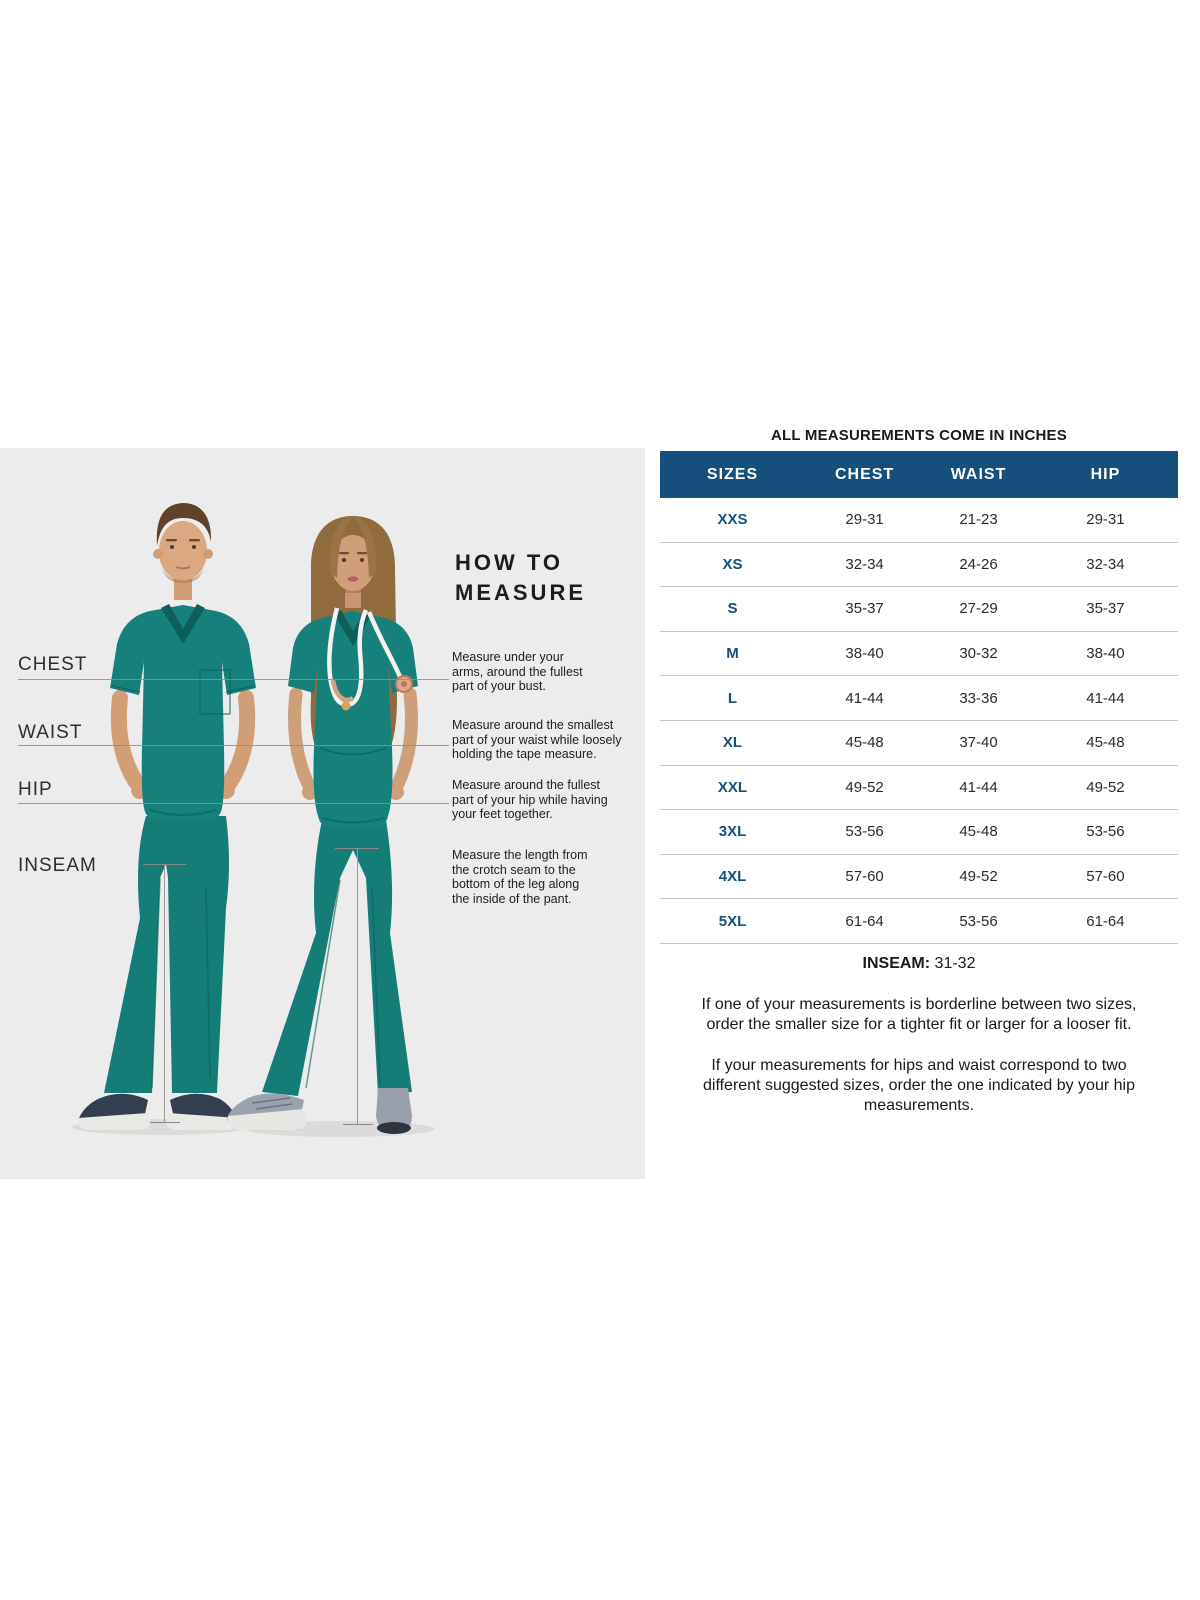  I want to click on table-row: XS 32-34 24-26 32-34, so click(919, 565).